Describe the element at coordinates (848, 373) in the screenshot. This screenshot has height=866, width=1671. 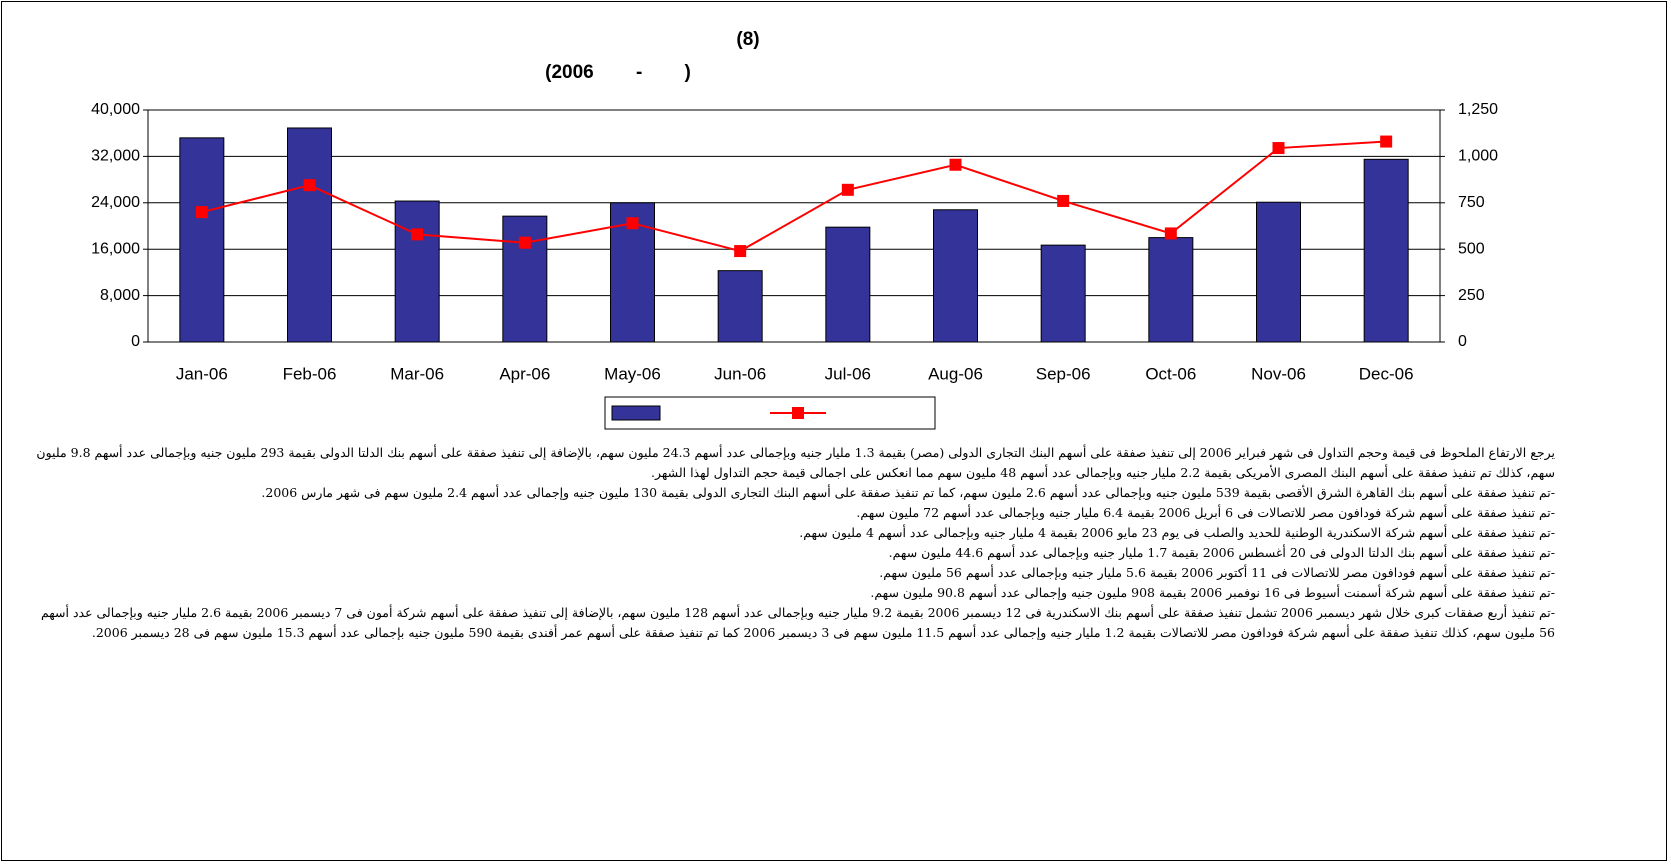
I see `x-tick-label: Jul-06` at that location.